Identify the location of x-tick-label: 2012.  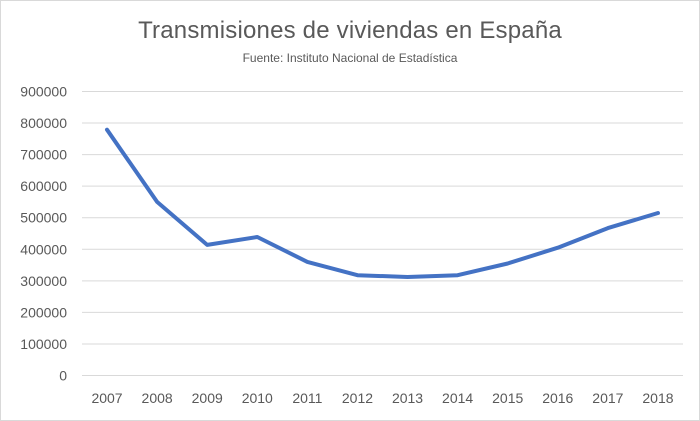
(357, 398).